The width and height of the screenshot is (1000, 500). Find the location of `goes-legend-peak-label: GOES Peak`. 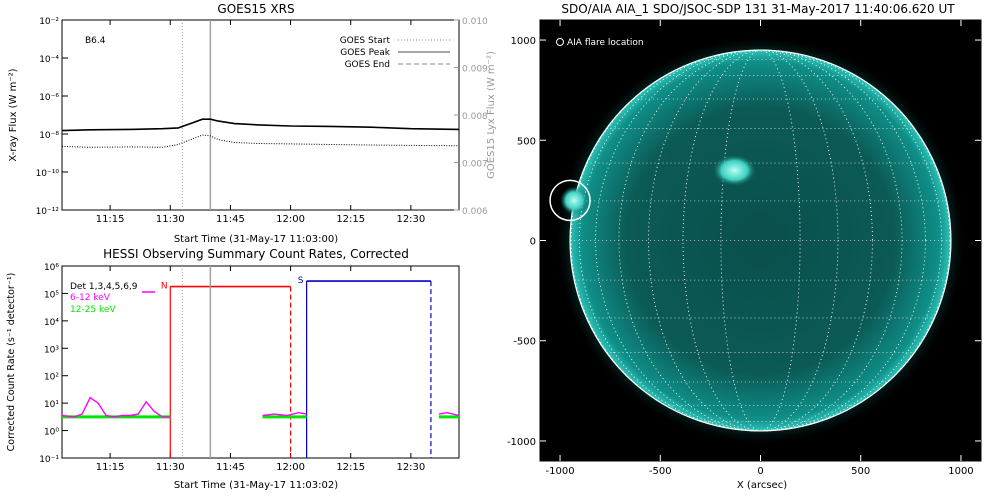

goes-legend-peak-label: GOES Peak is located at coordinates (365, 53).